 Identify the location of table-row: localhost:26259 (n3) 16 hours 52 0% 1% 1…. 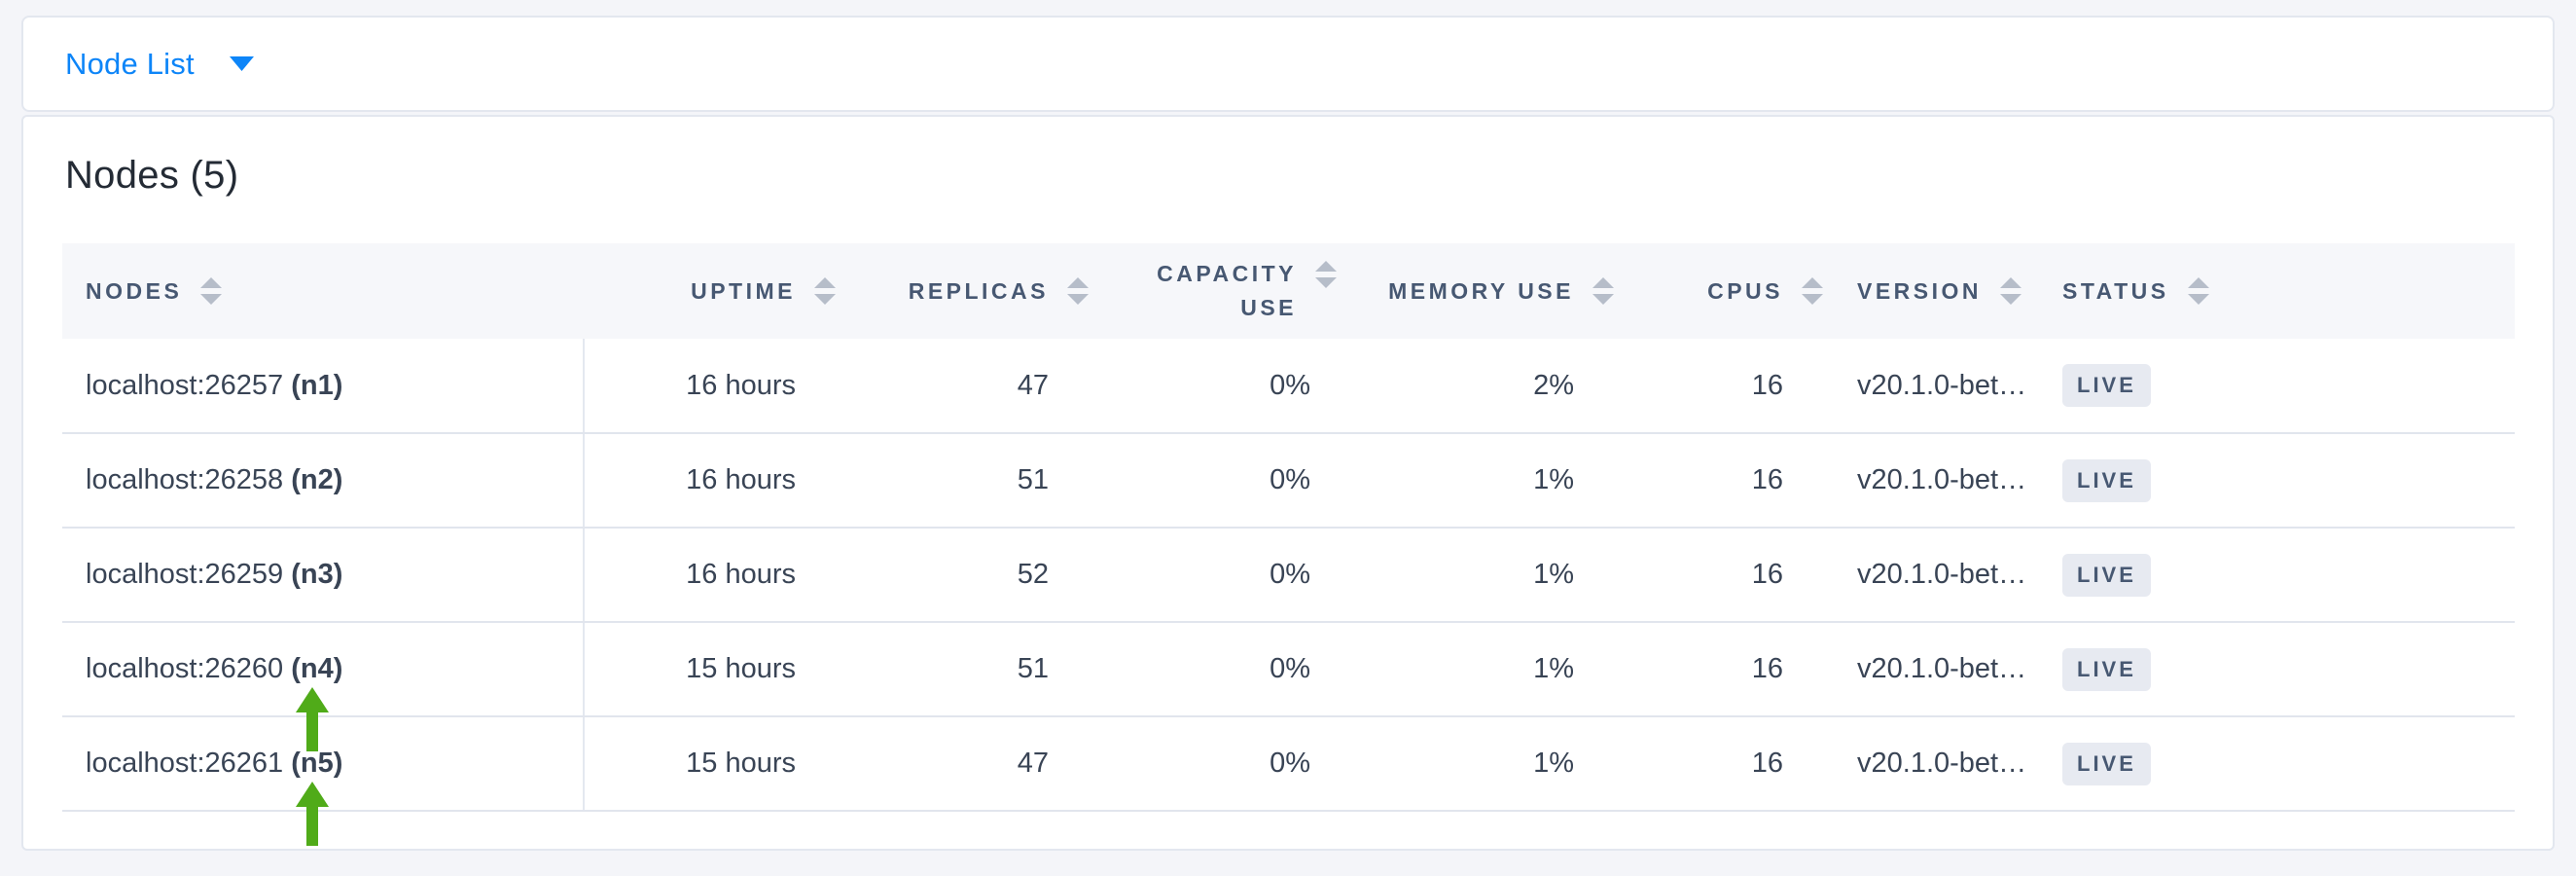
(1288, 576).